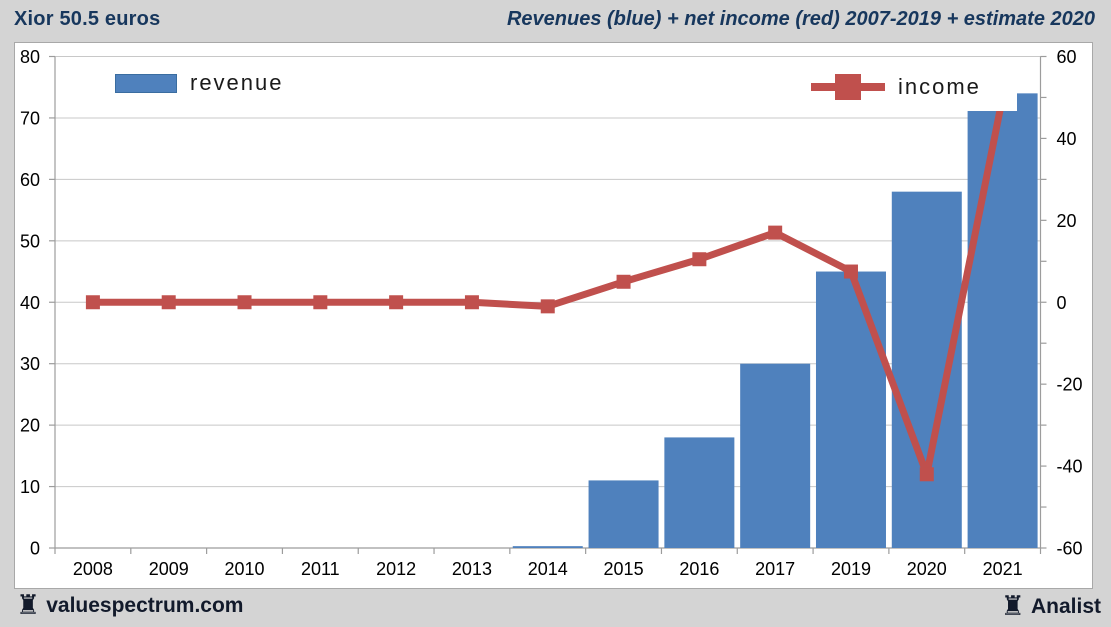 Image resolution: width=1111 pixels, height=627 pixels. What do you see at coordinates (699, 259) in the screenshot?
I see `income-marker-2016` at bounding box center [699, 259].